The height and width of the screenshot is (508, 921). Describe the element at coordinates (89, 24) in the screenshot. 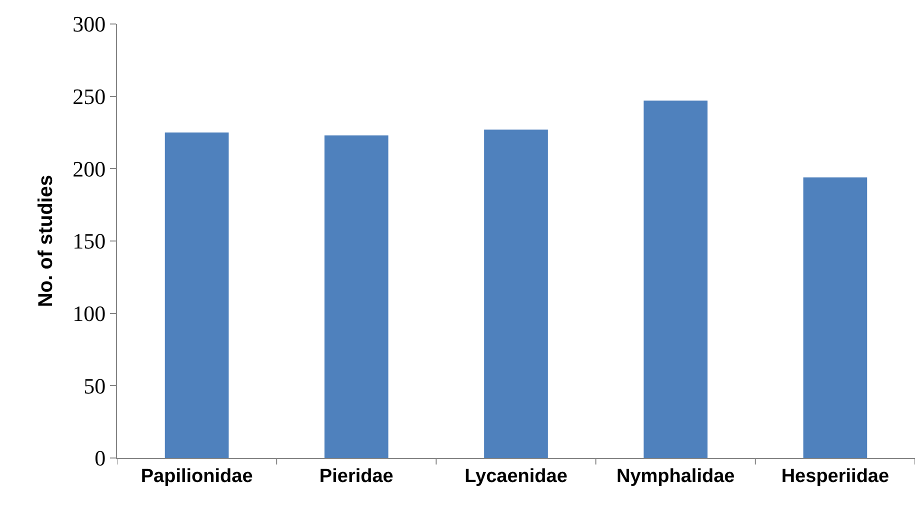

I see `y-tick-label: 300` at that location.